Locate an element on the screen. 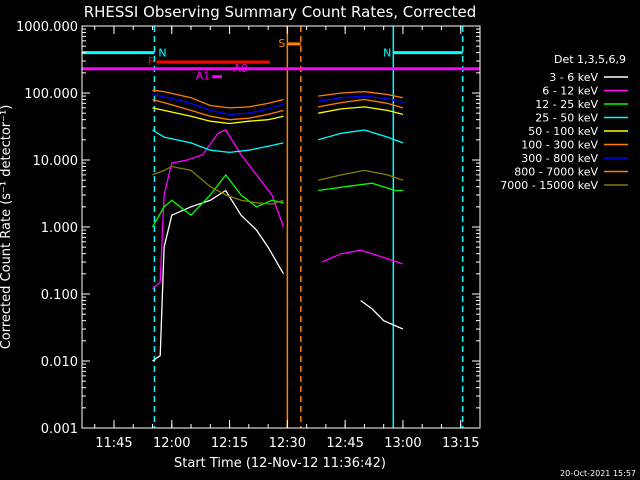  y-tick-label: 0.001 is located at coordinates (59, 429).